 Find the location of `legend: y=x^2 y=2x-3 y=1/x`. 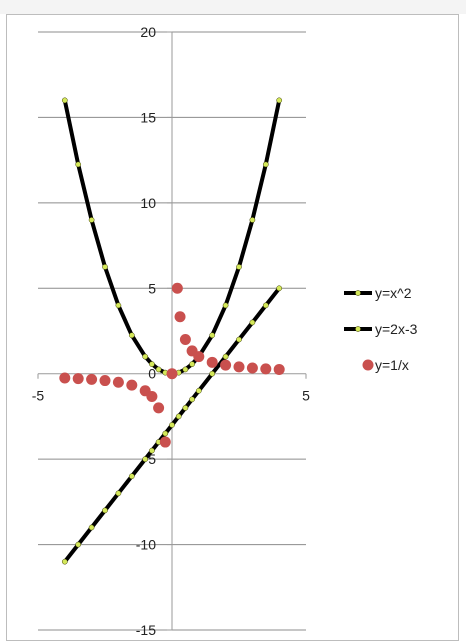

legend: y=x^2 y=2x-3 y=1/x is located at coordinates (381, 329).